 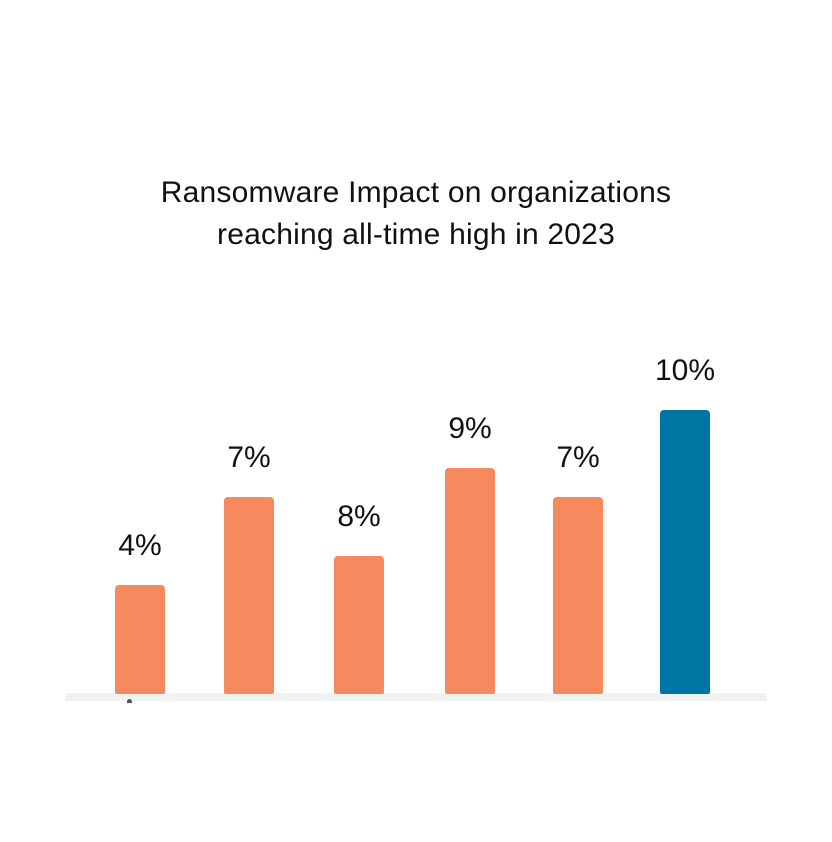 I want to click on bar-value-label-4: 9%, so click(x=470, y=428).